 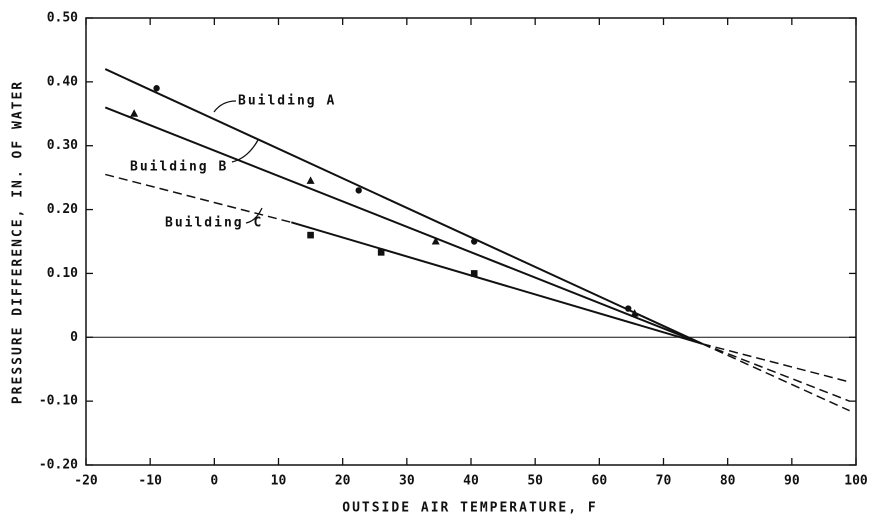 What do you see at coordinates (343, 481) in the screenshot?
I see `x-tick-label: 20` at bounding box center [343, 481].